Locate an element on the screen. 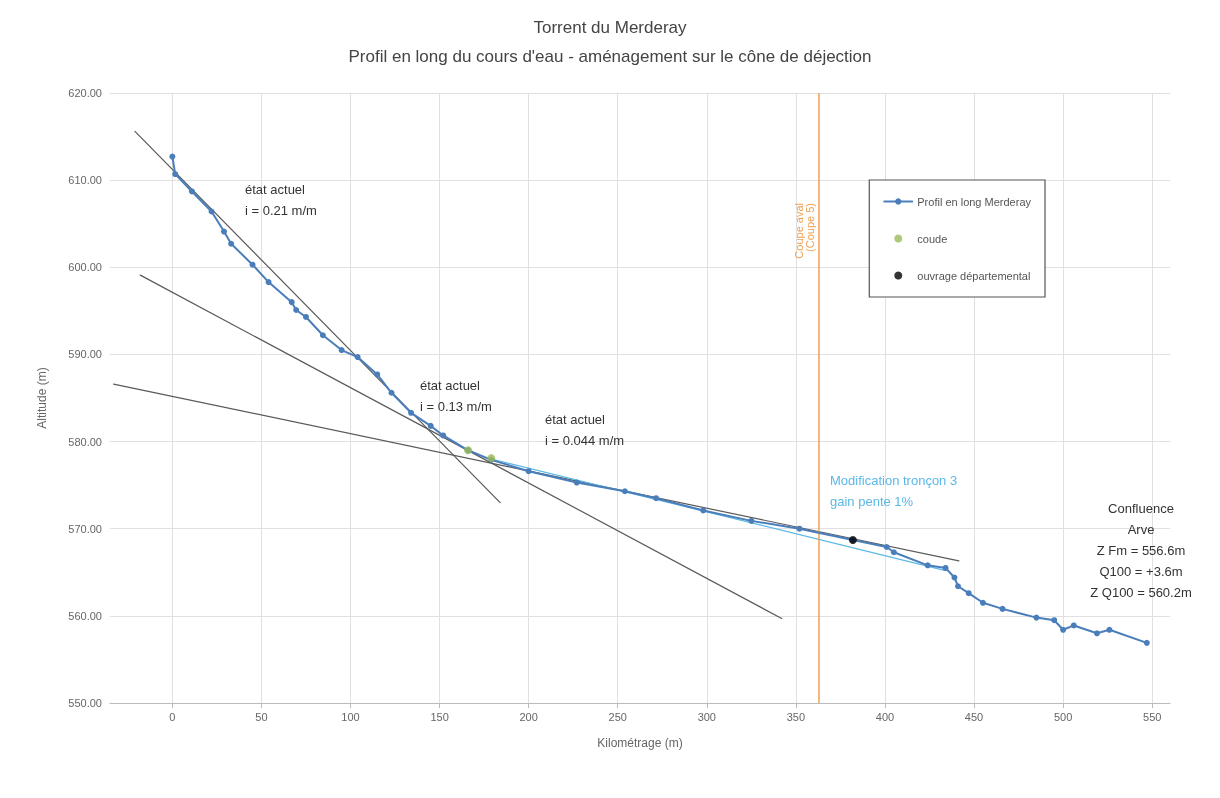 The width and height of the screenshot is (1220, 798). annotation: état actuel i = 0.21 m/m is located at coordinates (281, 200).